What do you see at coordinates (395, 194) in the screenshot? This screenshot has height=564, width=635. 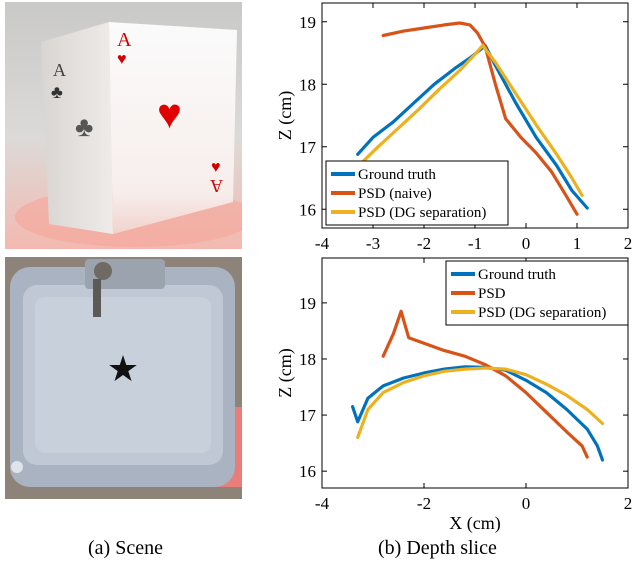 I see `legend-label-2: PSD (naive)` at bounding box center [395, 194].